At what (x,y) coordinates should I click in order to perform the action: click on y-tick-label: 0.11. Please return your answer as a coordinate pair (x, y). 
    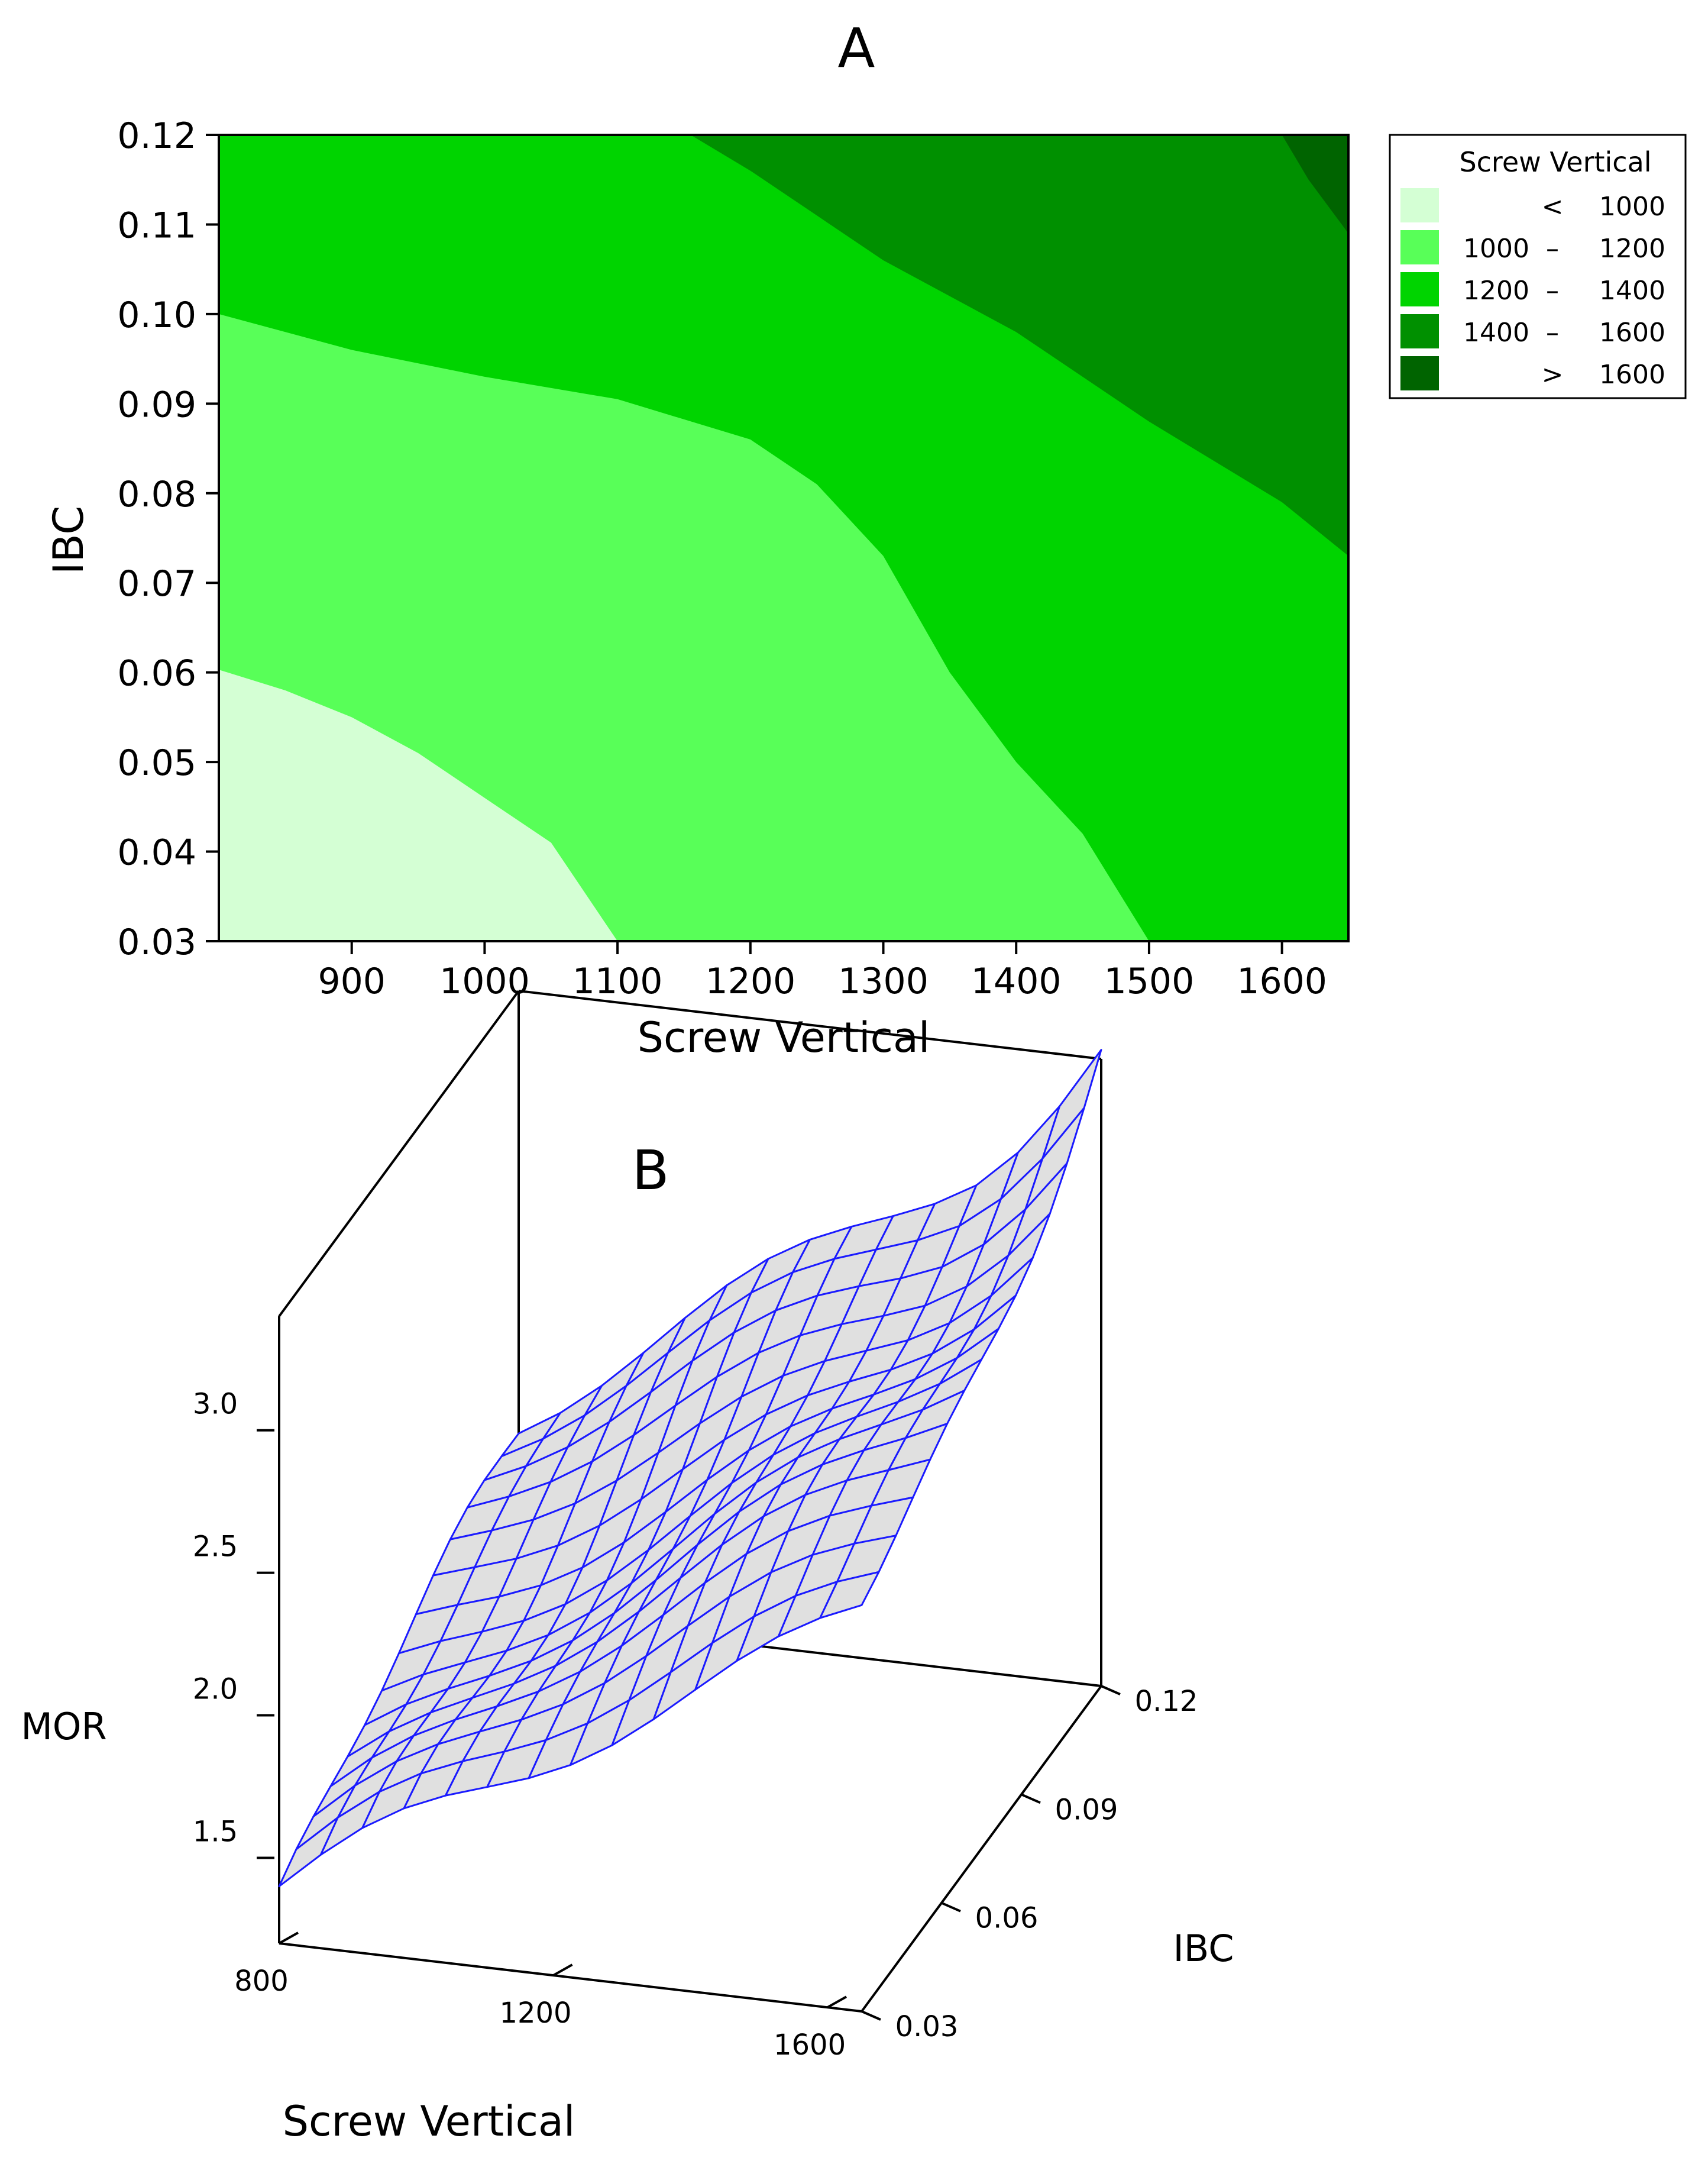
    Looking at the image, I should click on (157, 225).